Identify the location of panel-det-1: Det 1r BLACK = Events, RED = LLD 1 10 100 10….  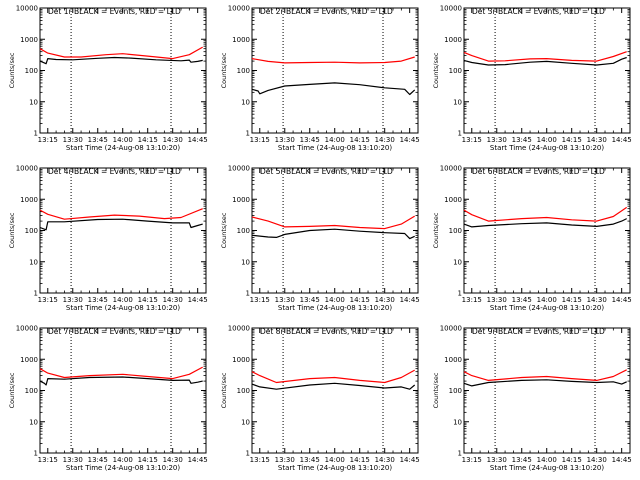
(108, 79).